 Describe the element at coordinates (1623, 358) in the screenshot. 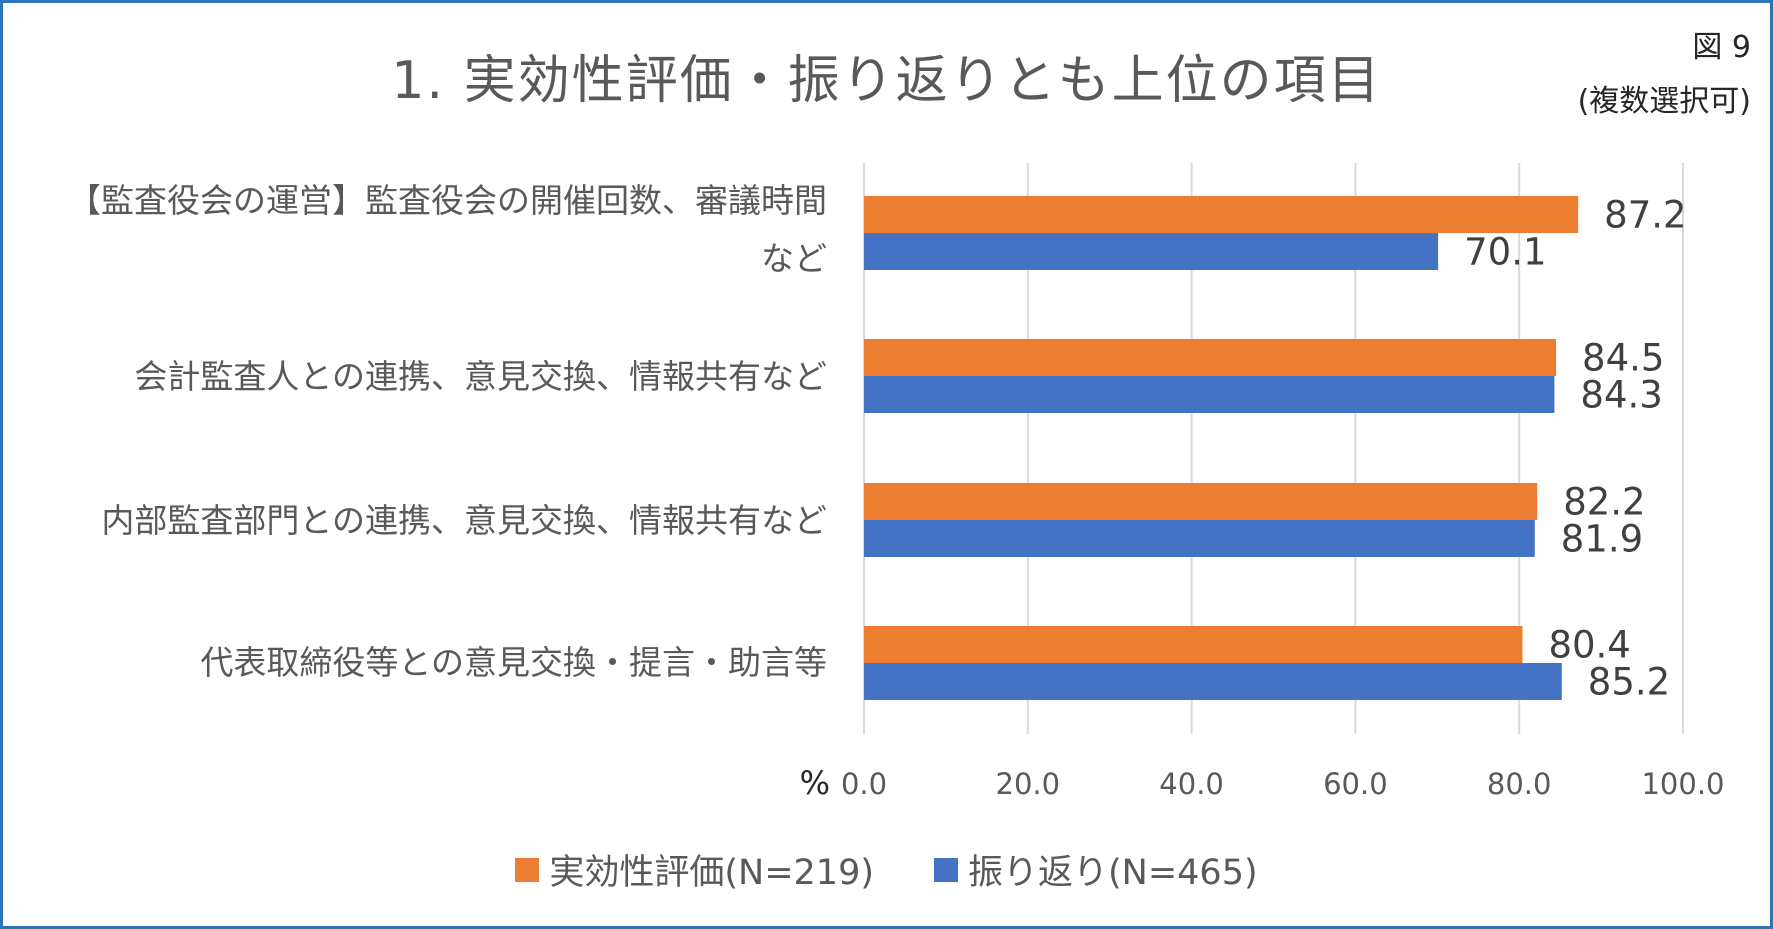

I see `data-label-s0-c1: 84.5` at that location.